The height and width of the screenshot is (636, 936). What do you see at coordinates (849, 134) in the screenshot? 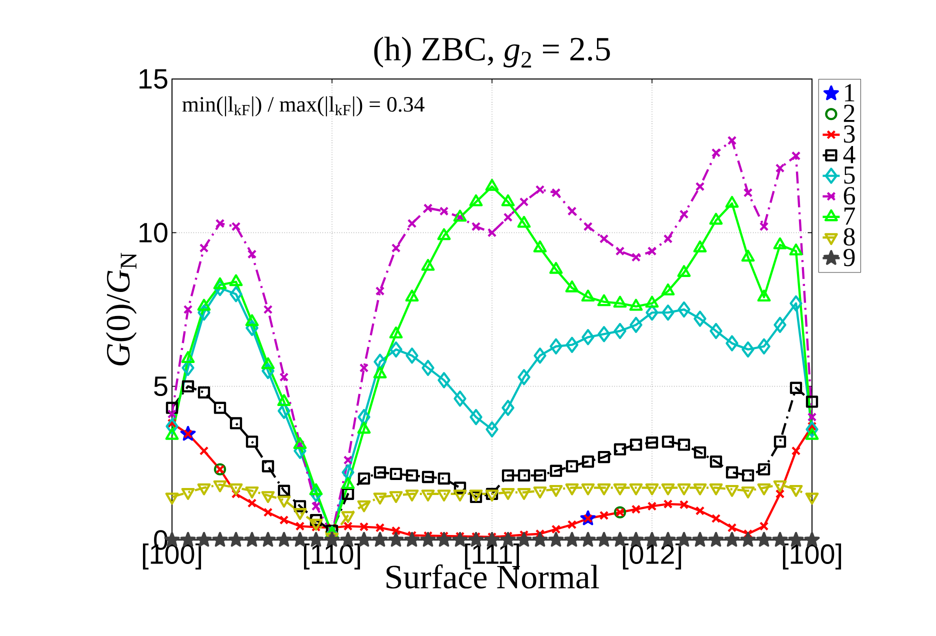
I see `legend-label: 3` at bounding box center [849, 134].